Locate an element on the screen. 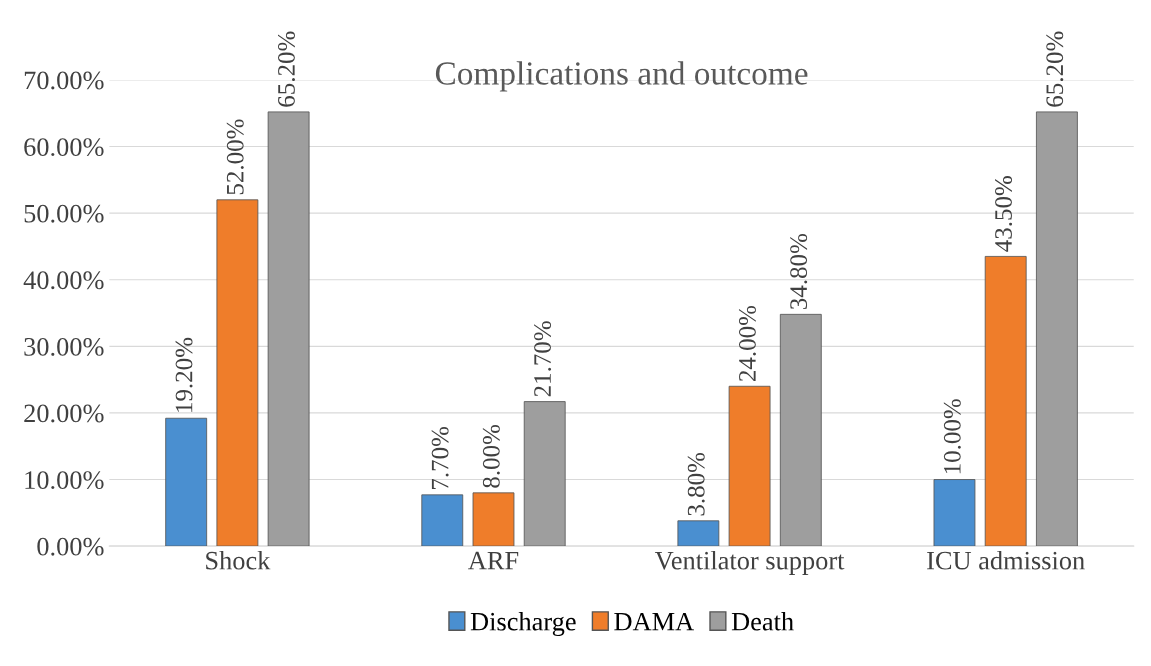  data-label: 8.00% is located at coordinates (491, 456).